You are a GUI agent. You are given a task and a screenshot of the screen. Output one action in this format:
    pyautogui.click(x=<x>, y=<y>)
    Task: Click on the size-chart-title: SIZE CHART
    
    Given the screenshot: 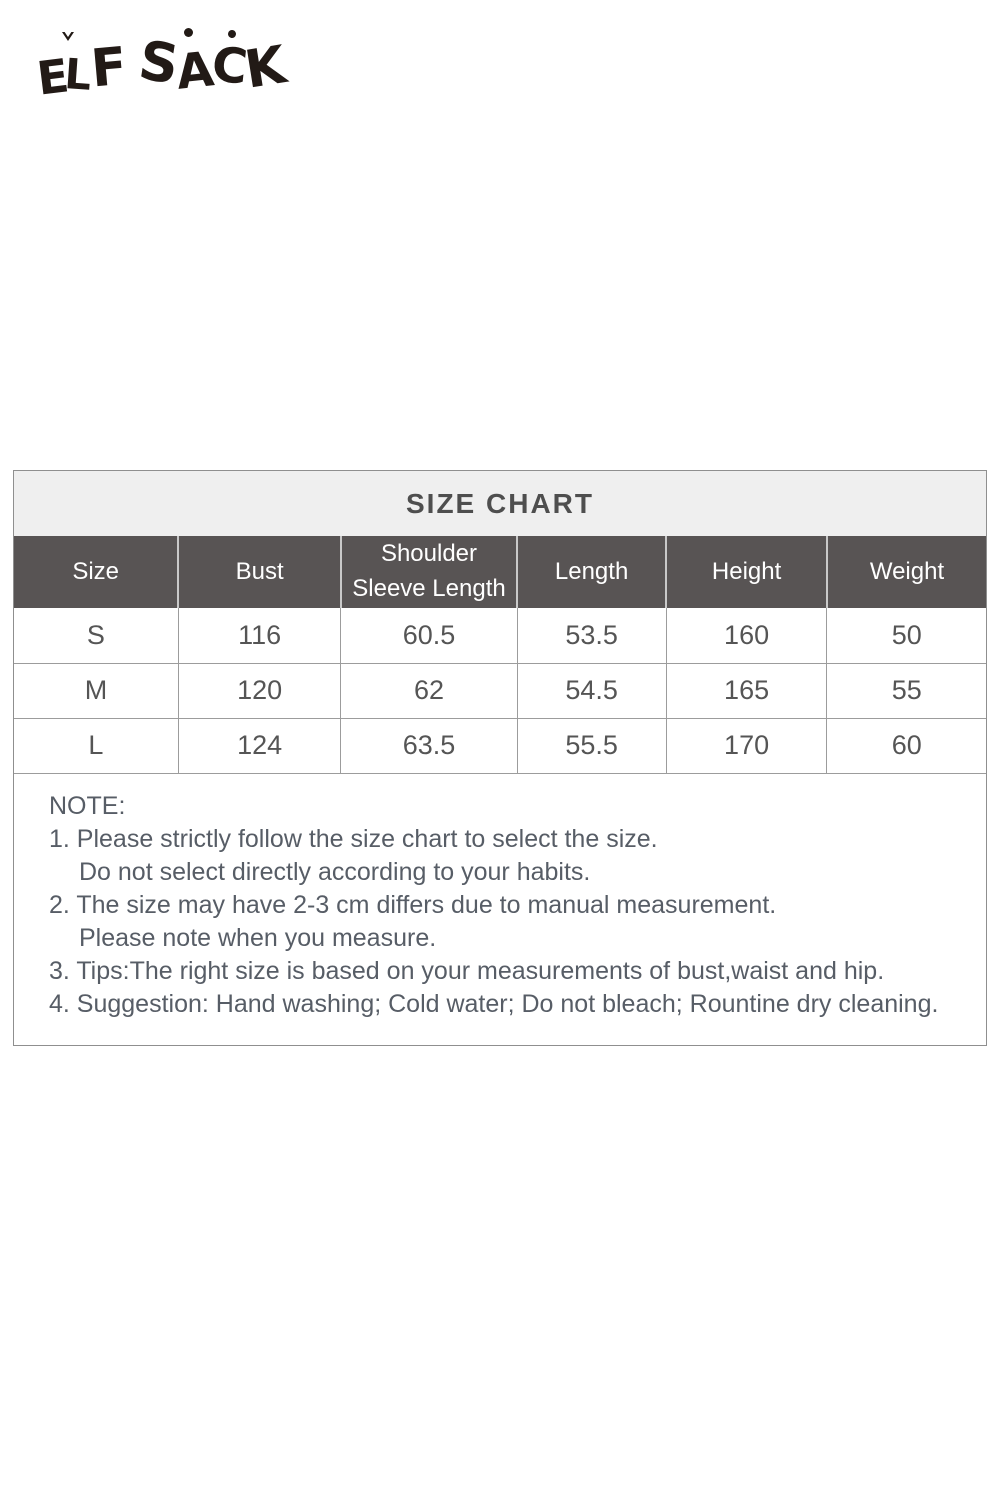 What is the action you would take?
    pyautogui.click(x=500, y=503)
    